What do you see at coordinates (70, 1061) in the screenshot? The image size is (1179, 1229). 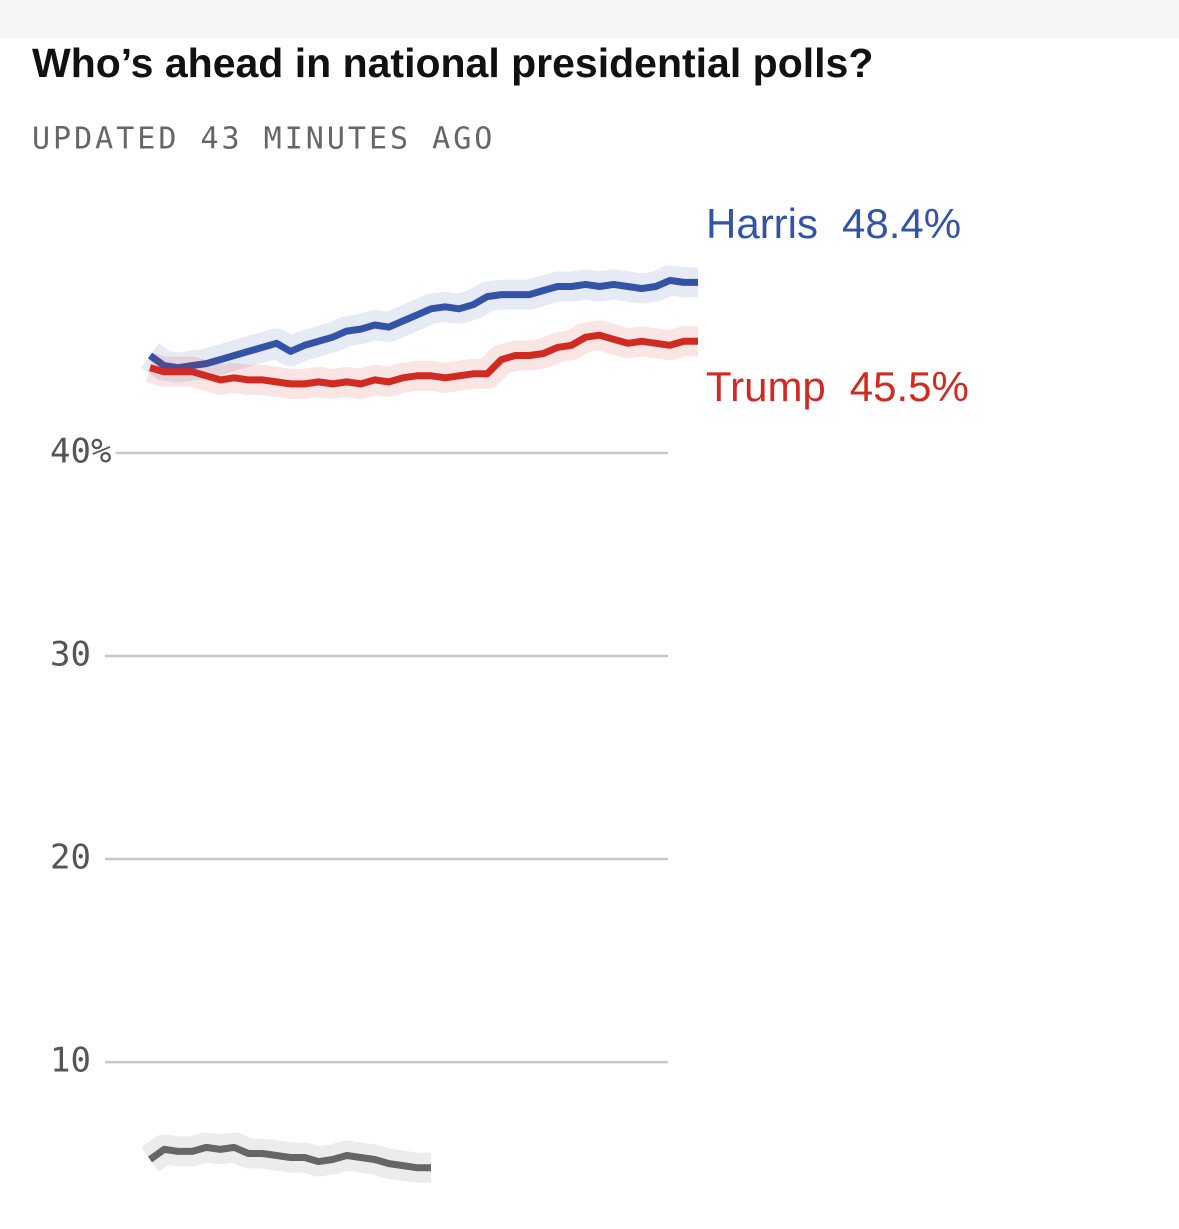 I see `y-tick-label: 10` at bounding box center [70, 1061].